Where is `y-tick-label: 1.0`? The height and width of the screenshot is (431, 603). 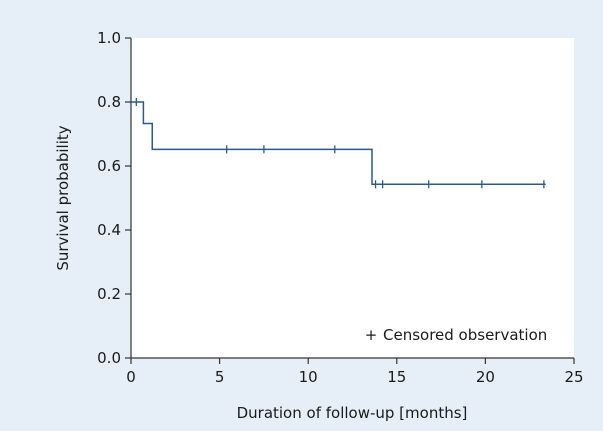 y-tick-label: 1.0 is located at coordinates (109, 38).